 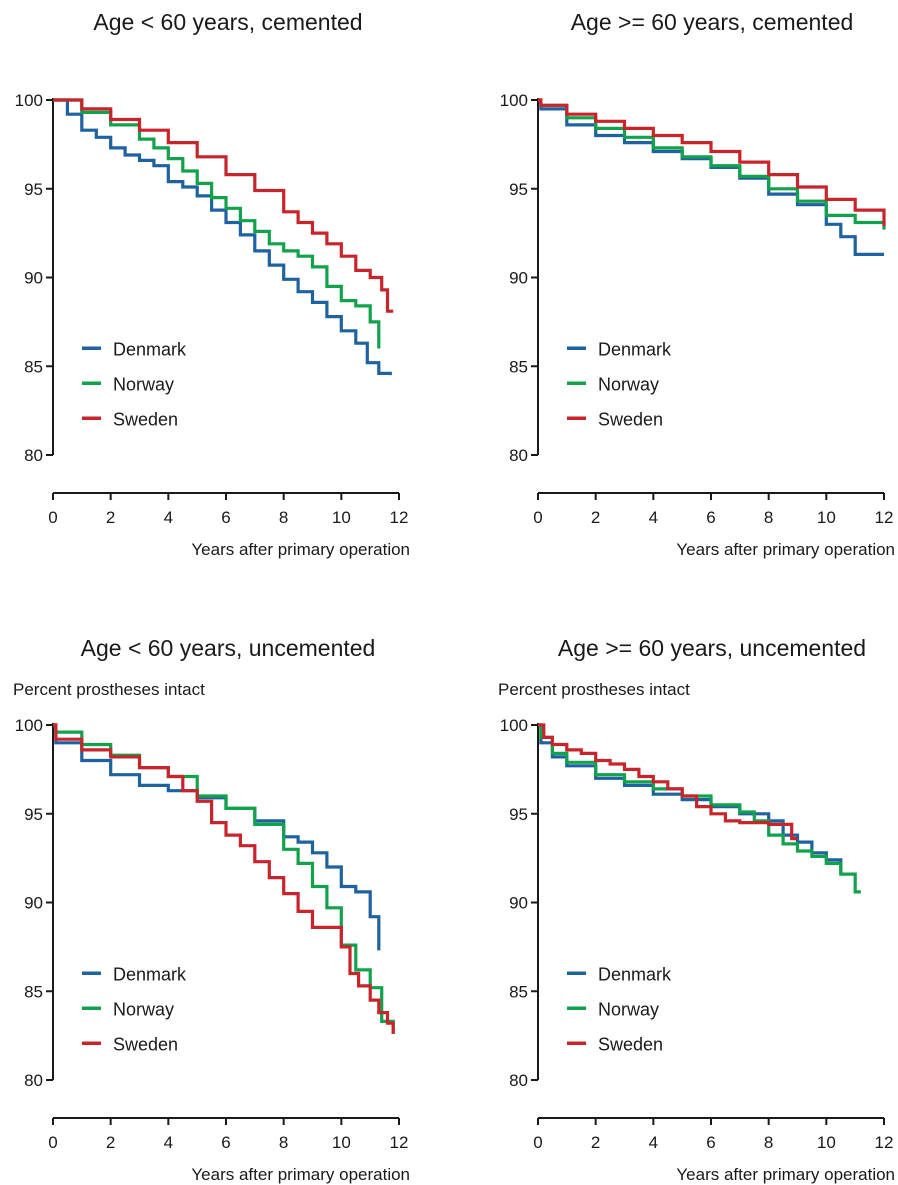 What do you see at coordinates (228, 648) in the screenshot?
I see `chart-title: Age < 60 years, uncemented` at bounding box center [228, 648].